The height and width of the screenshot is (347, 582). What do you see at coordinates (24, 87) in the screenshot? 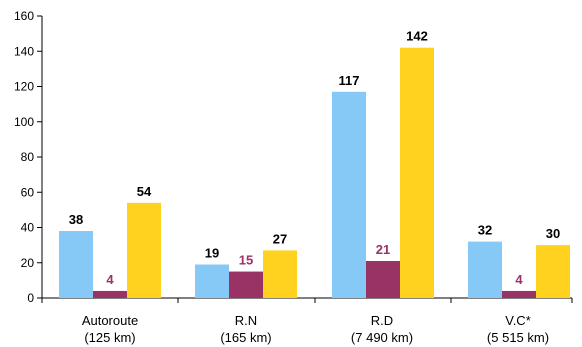
I see `y-tick-label: 120` at bounding box center [24, 87].